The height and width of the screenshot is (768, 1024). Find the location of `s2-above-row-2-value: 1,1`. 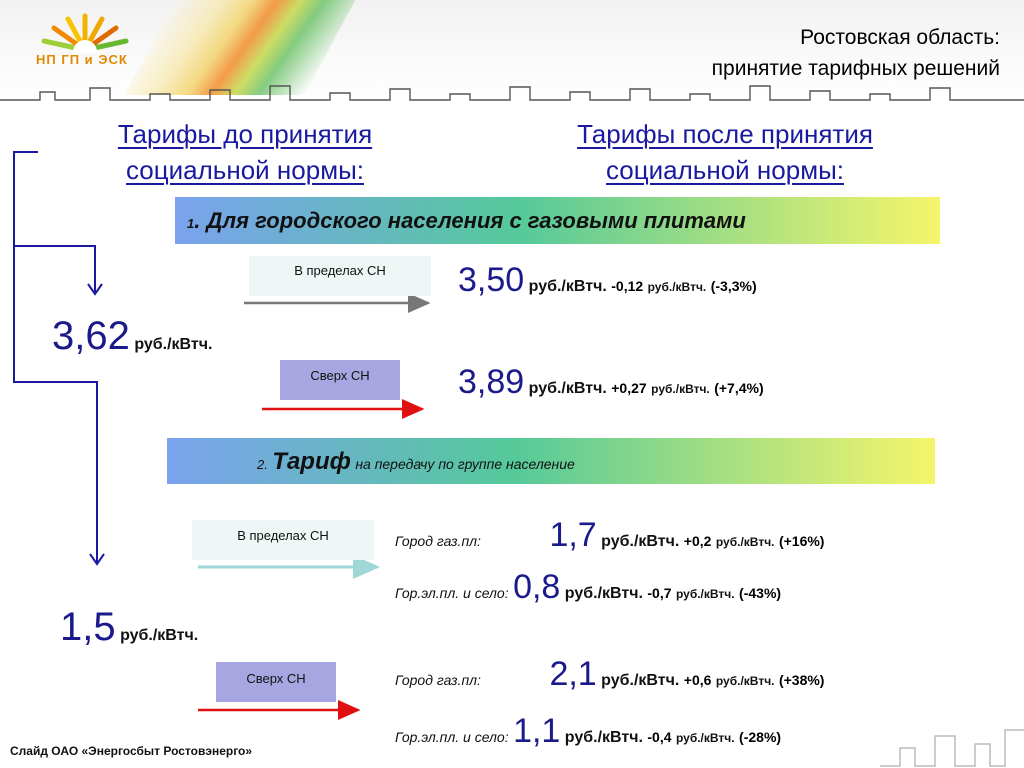

s2-above-row-2-value: 1,1 is located at coordinates (537, 731).